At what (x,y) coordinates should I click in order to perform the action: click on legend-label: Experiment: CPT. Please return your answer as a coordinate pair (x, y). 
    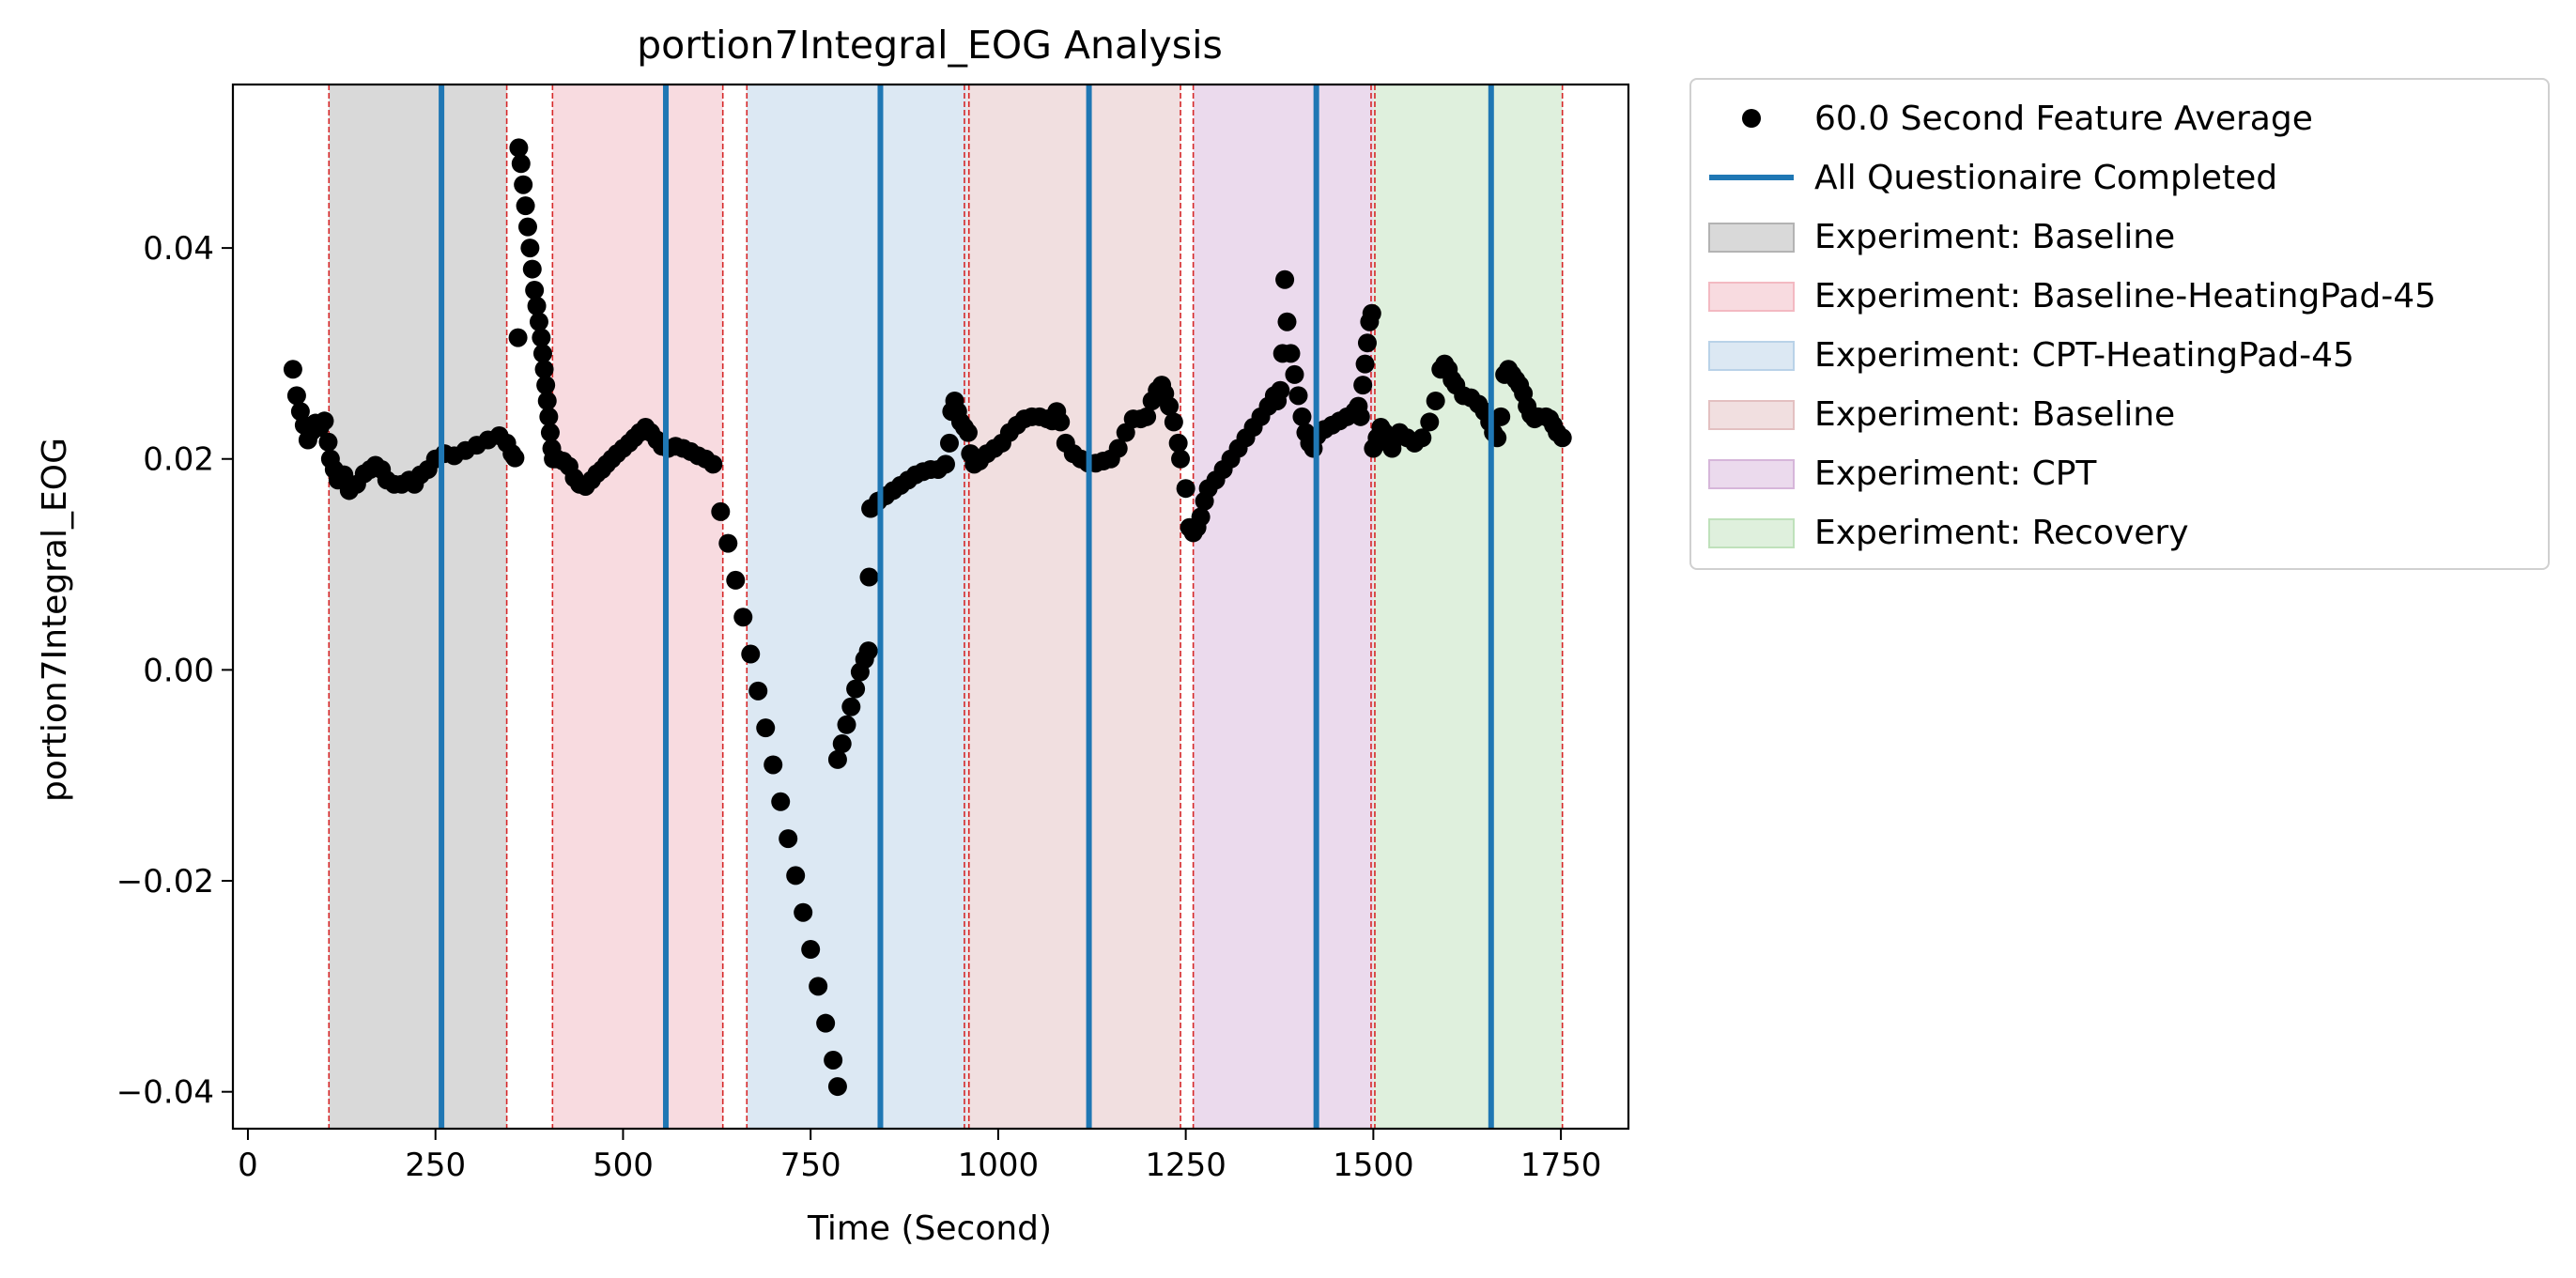
    Looking at the image, I should click on (1955, 473).